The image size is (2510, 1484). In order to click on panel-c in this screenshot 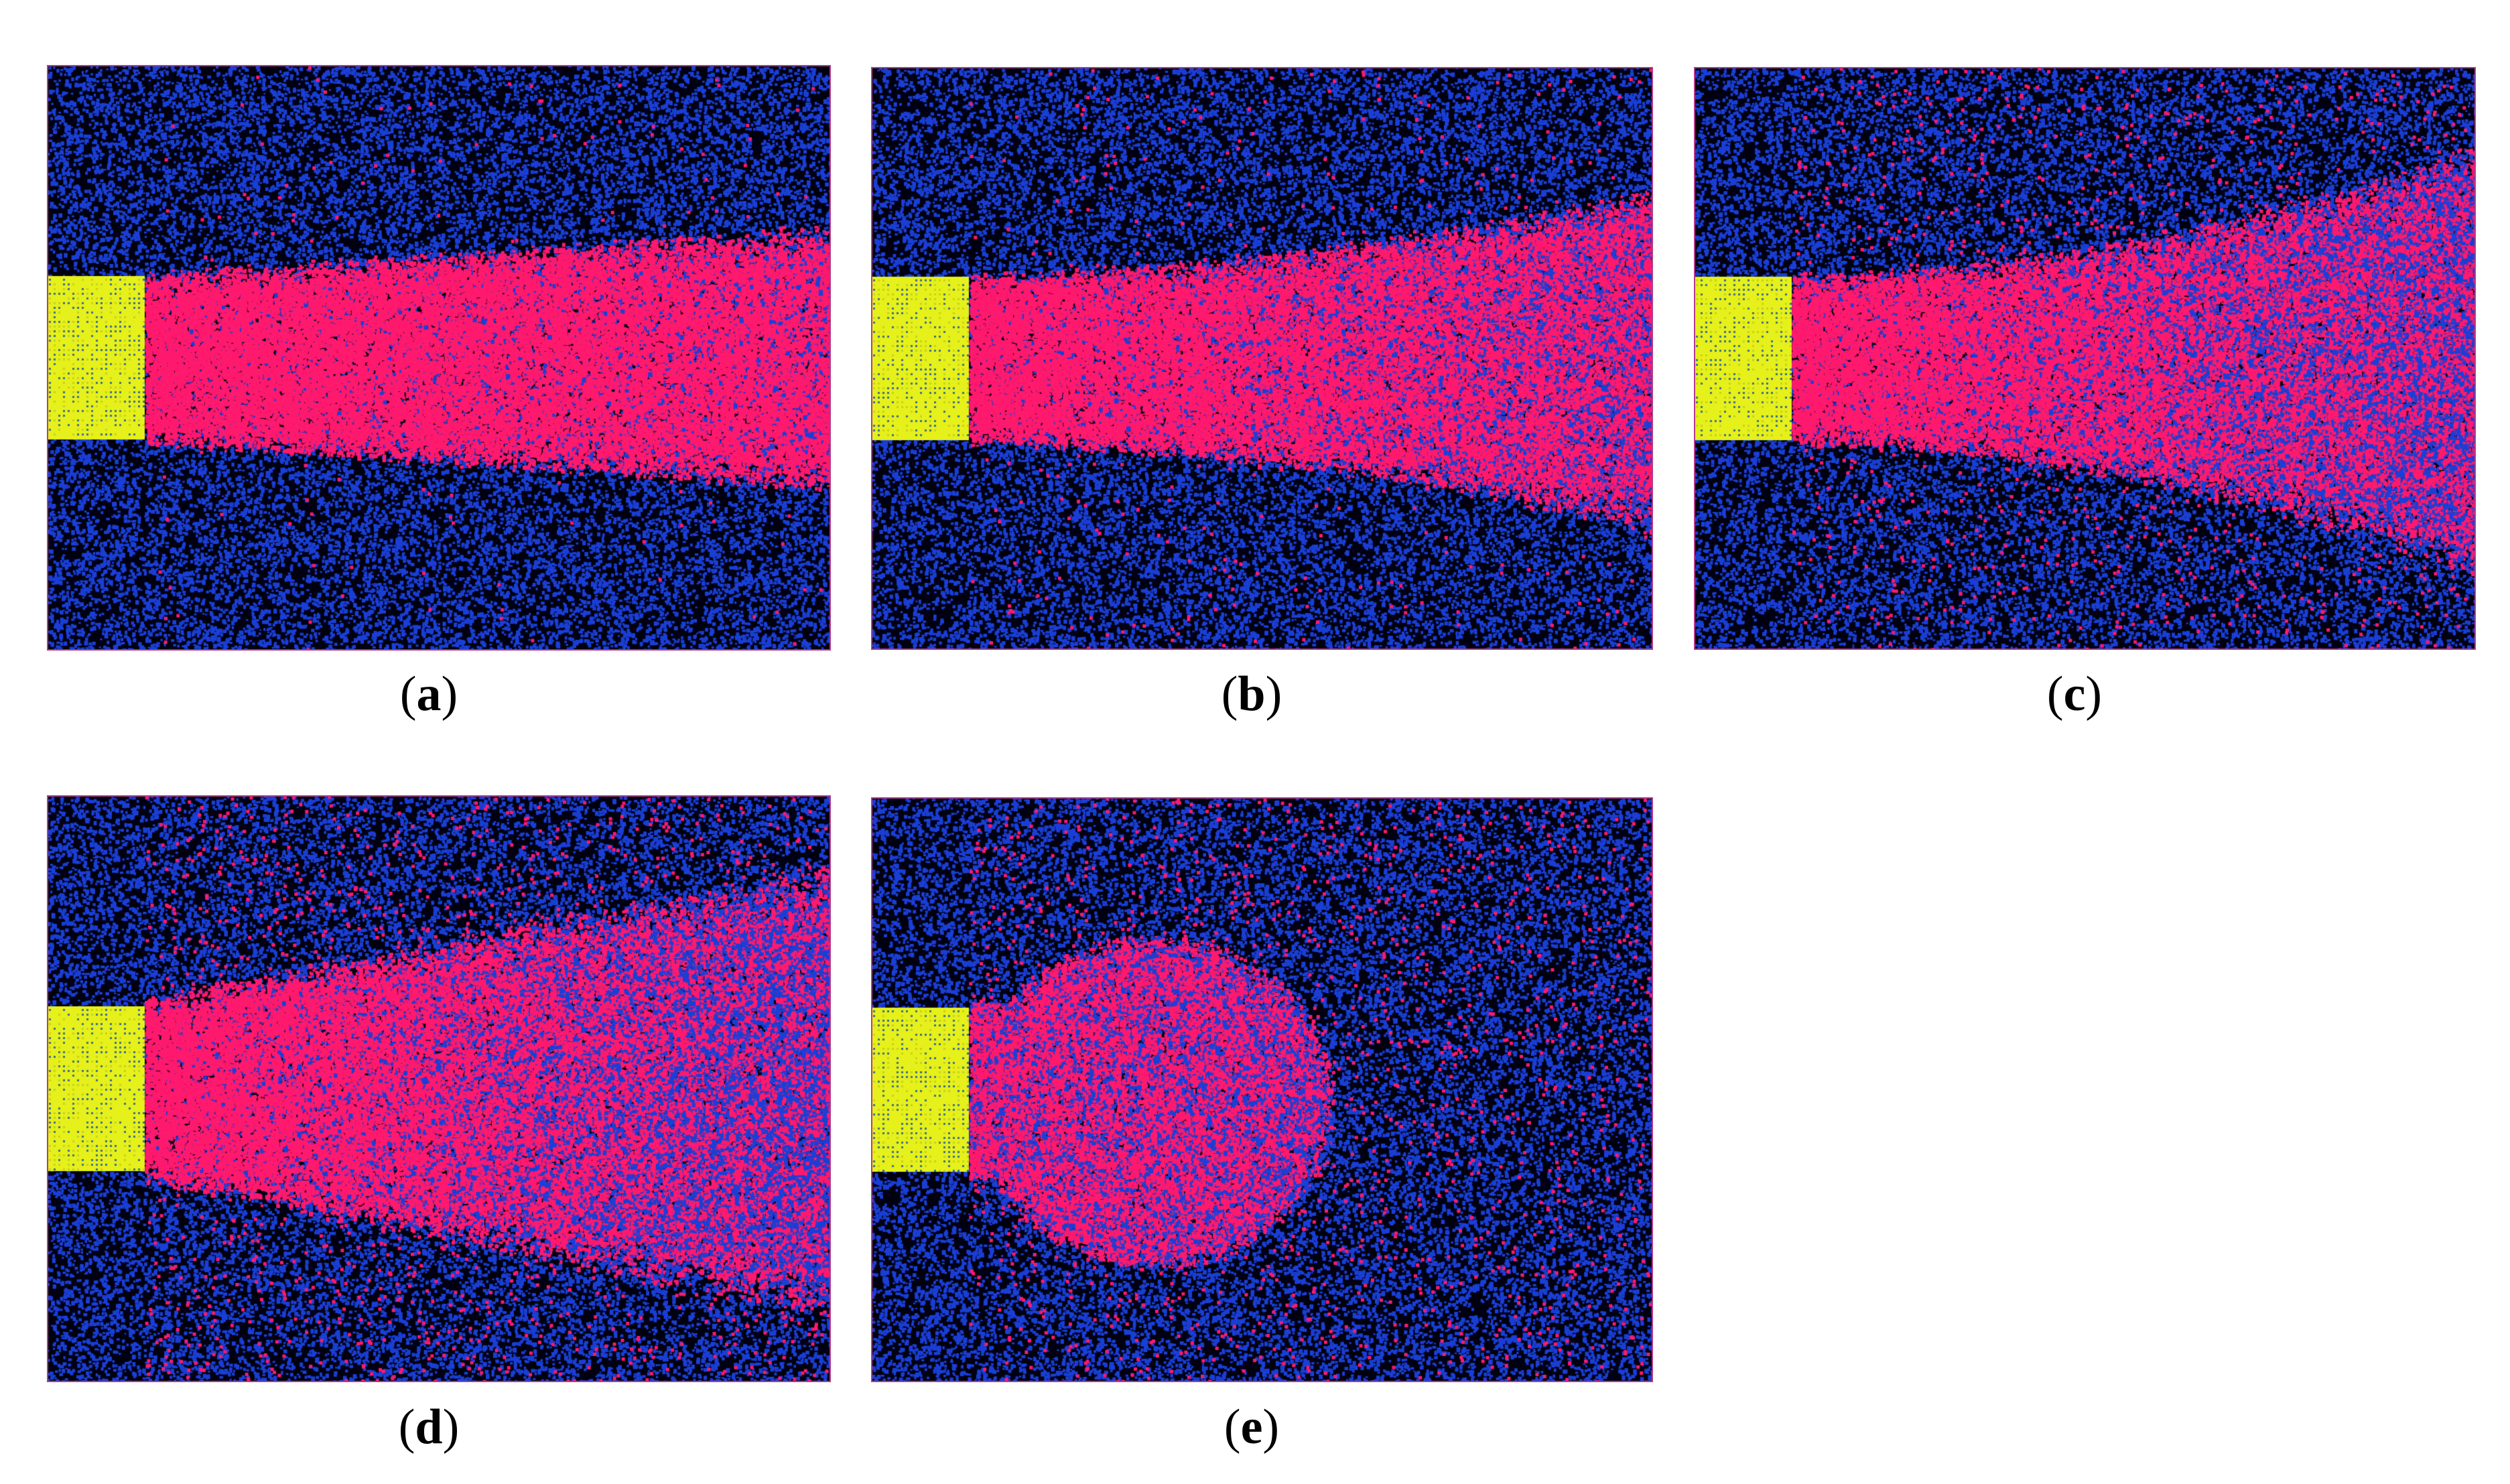, I will do `click(2085, 359)`.